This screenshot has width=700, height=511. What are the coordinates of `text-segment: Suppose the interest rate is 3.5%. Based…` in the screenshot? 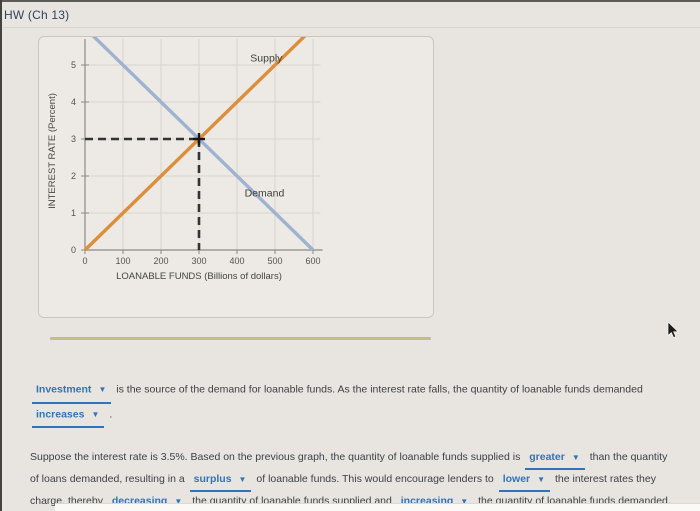 It's located at (275, 457).